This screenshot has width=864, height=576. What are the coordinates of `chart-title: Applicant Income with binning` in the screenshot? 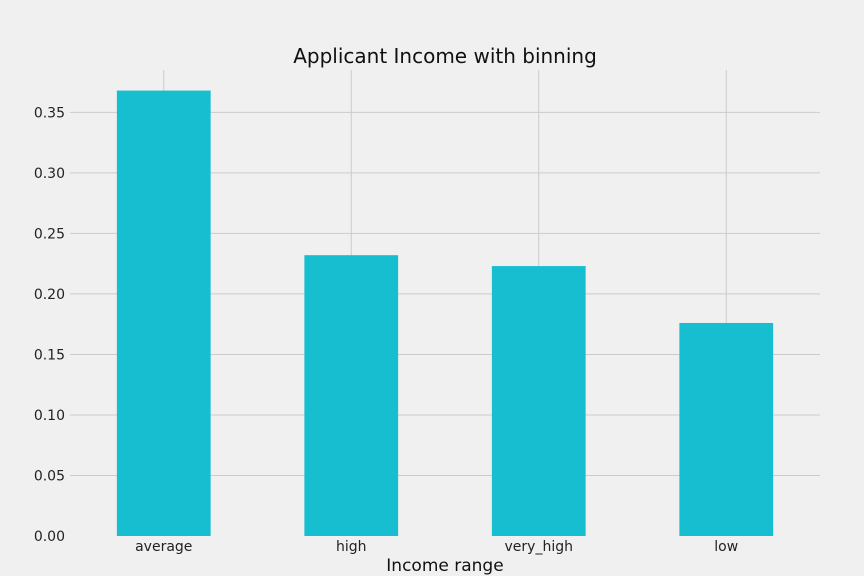 It's located at (445, 56).